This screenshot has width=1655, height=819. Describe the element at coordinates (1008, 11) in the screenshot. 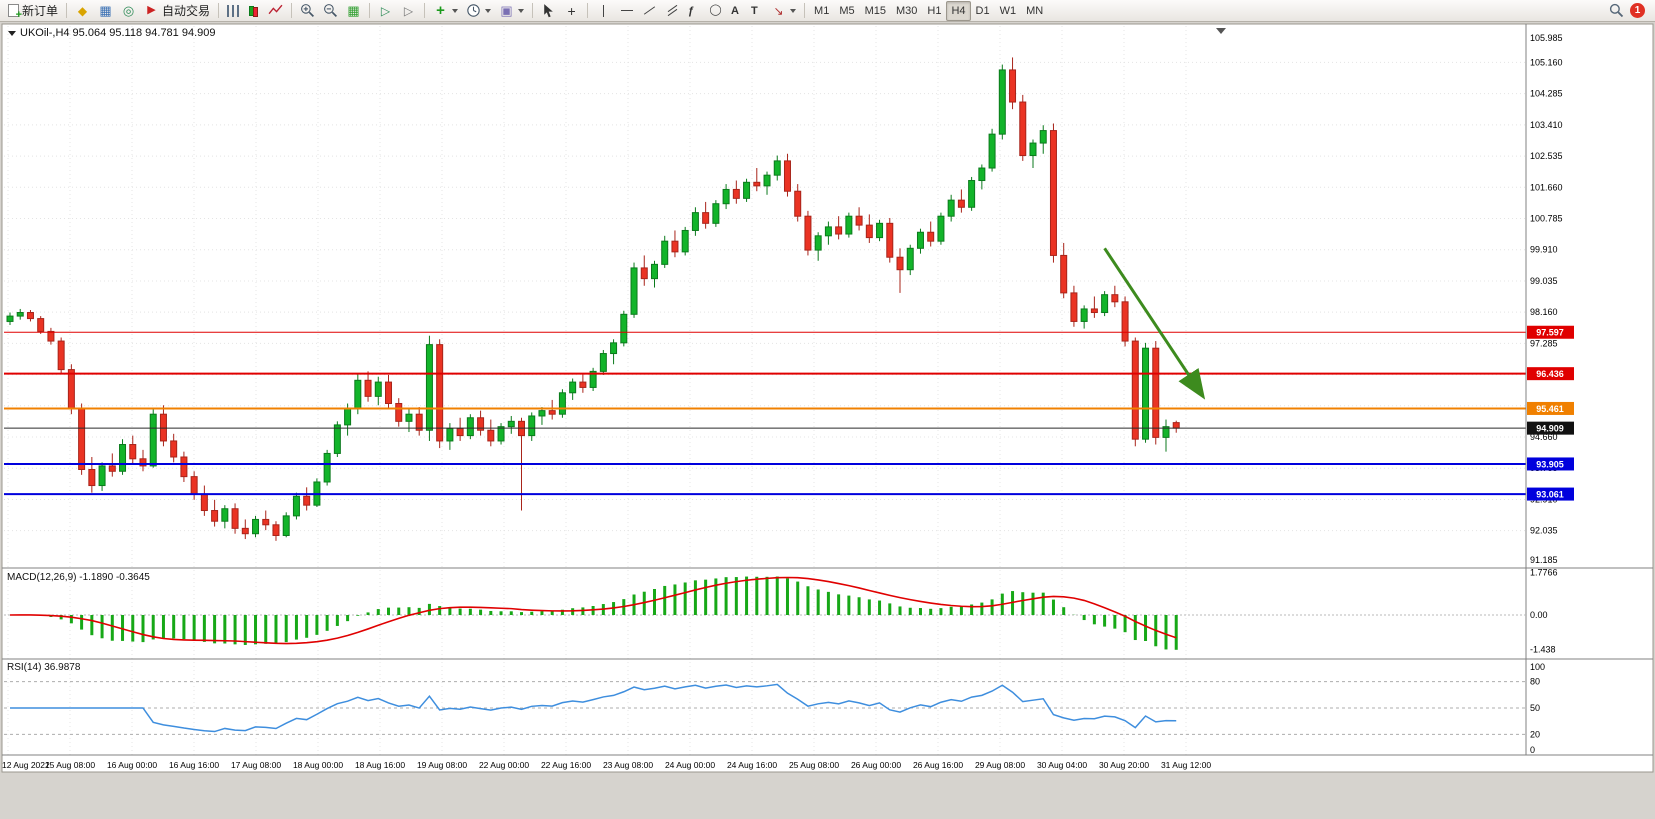

I see `timeframe-w1-button: W1` at that location.